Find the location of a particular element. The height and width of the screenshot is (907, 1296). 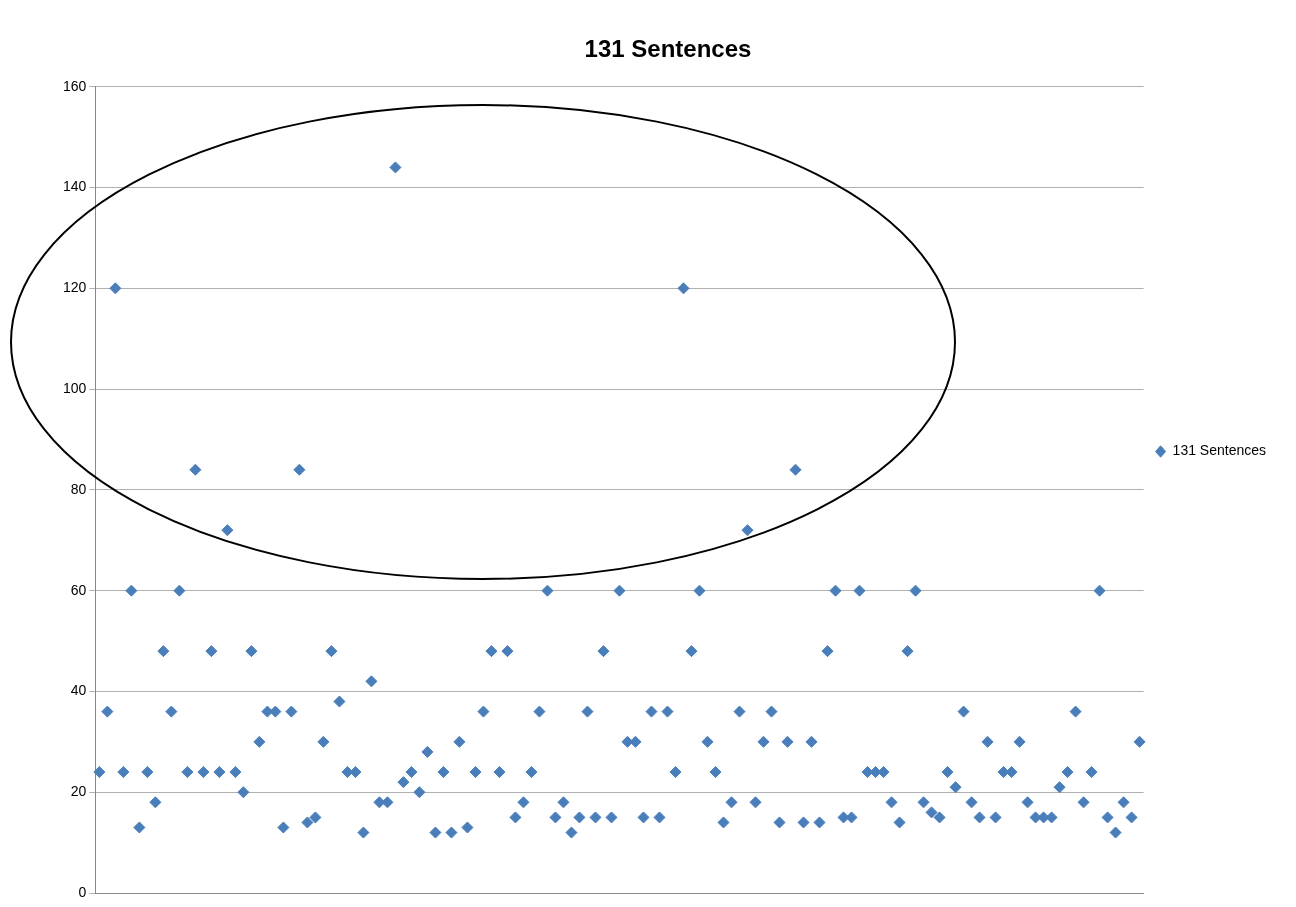

y-tick-label: 60 is located at coordinates (78, 589).